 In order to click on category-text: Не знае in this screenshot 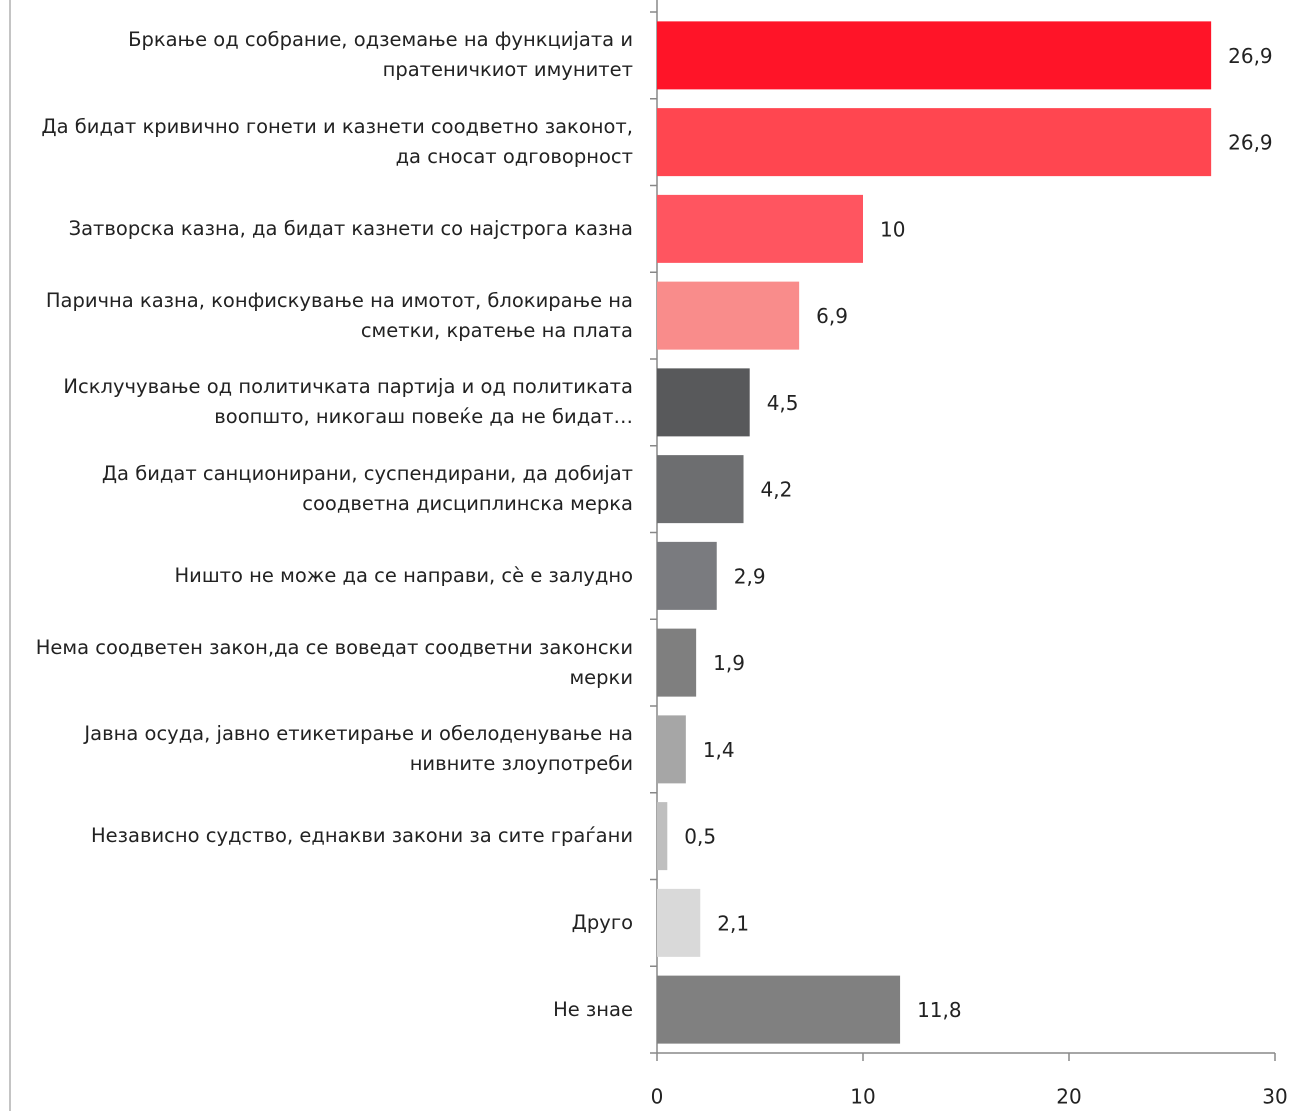, I will do `click(593, 1009)`.